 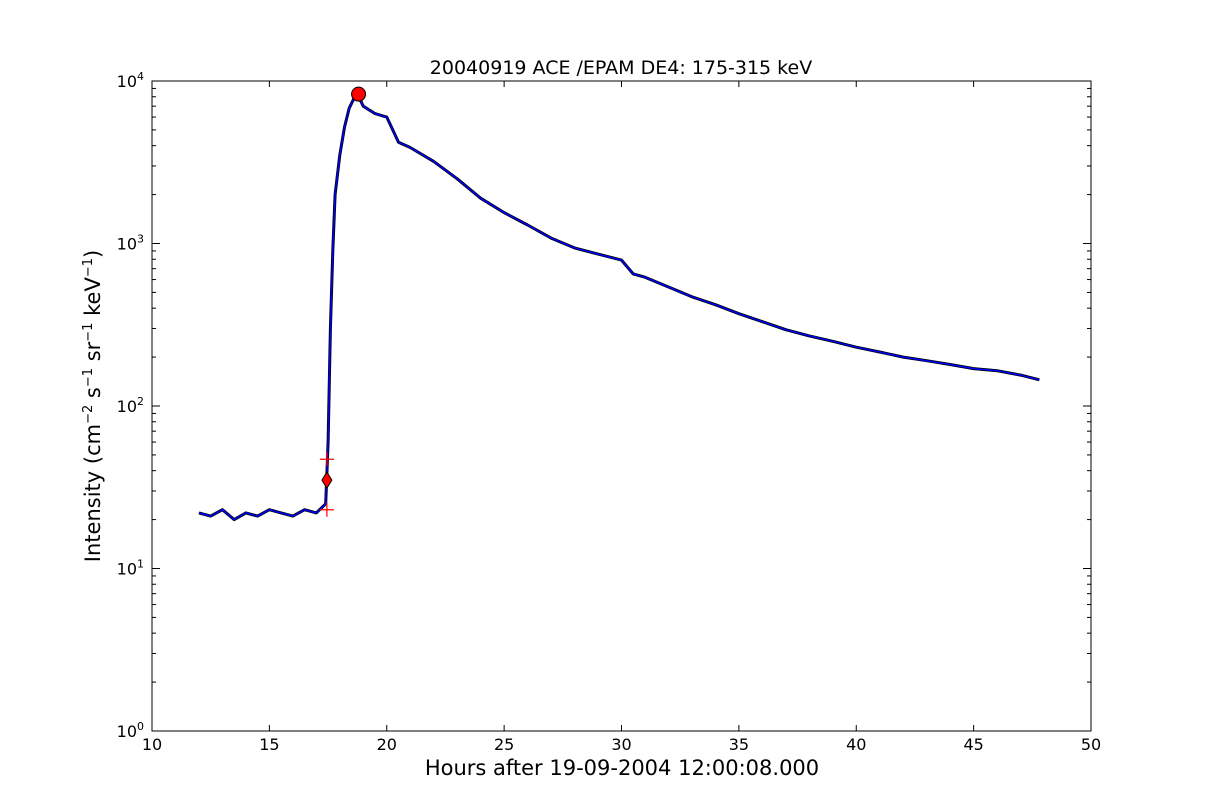 I want to click on x-tick-label: 15, so click(x=269, y=744).